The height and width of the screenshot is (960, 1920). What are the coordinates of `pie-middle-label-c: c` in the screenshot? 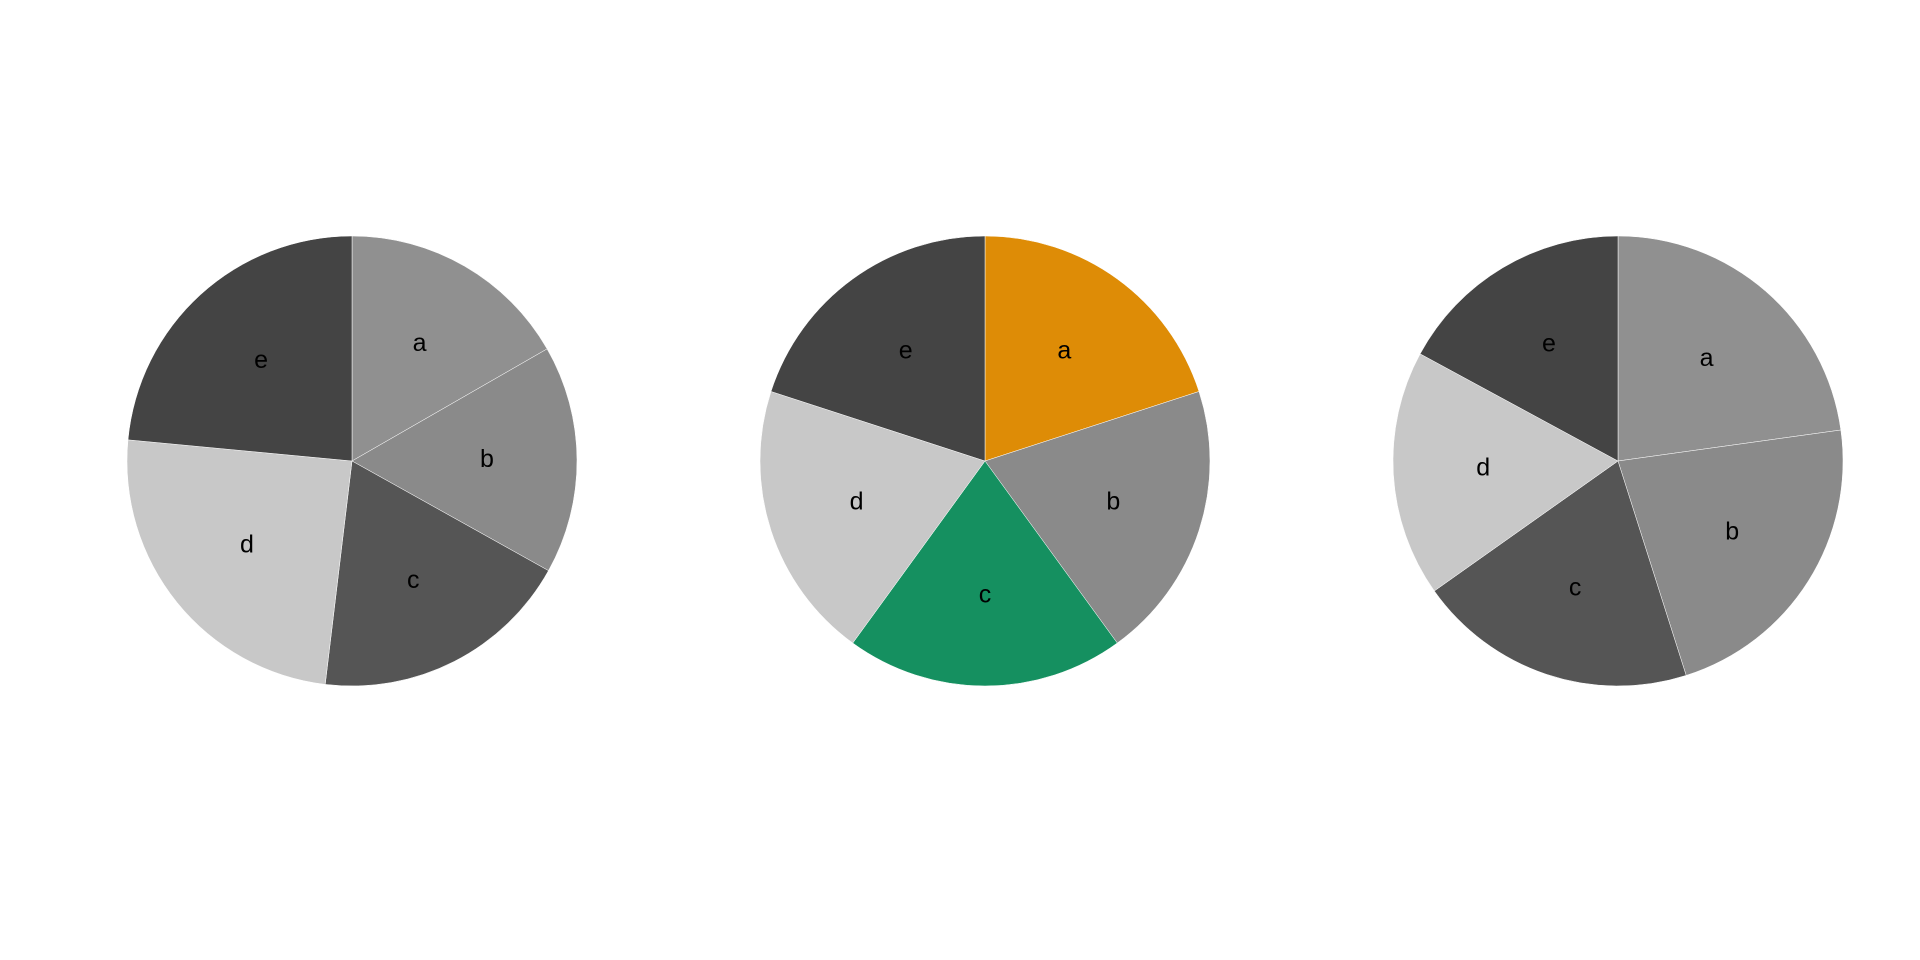 It's located at (985, 595).